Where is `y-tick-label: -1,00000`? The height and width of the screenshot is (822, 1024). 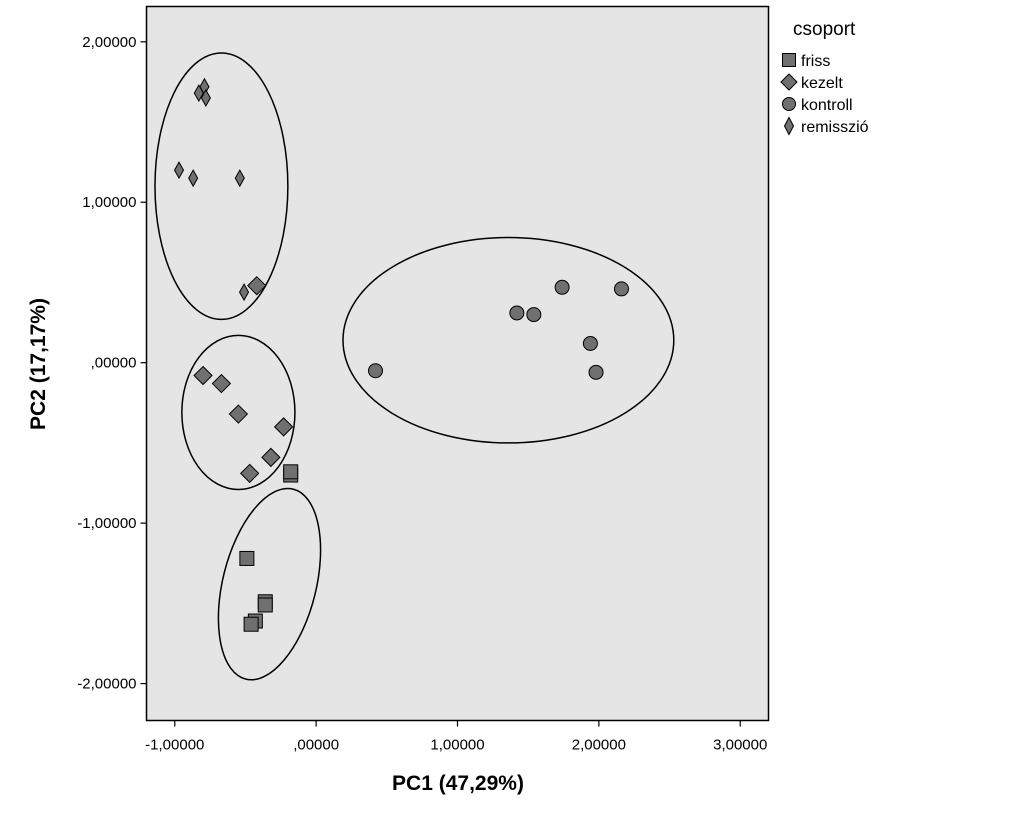 y-tick-label: -1,00000 is located at coordinates (106, 523).